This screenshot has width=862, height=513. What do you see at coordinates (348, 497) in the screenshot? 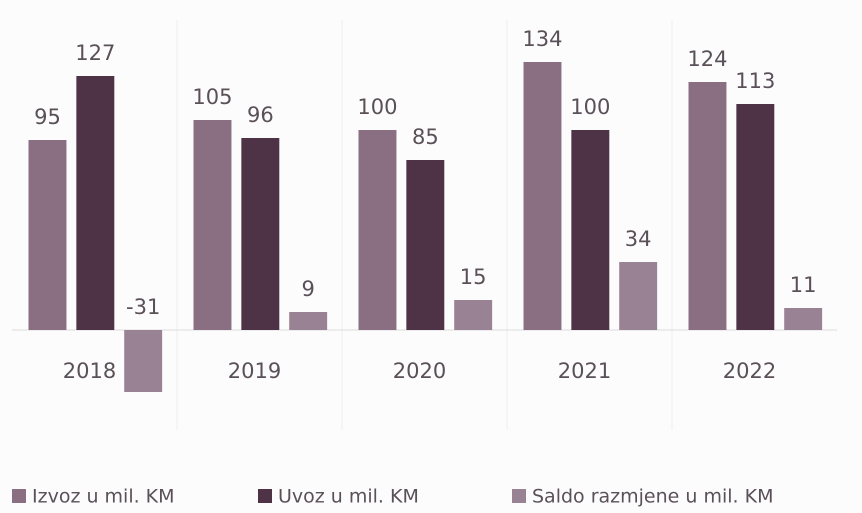
I see `legend-label: Uvoz u mil. KM` at bounding box center [348, 497].